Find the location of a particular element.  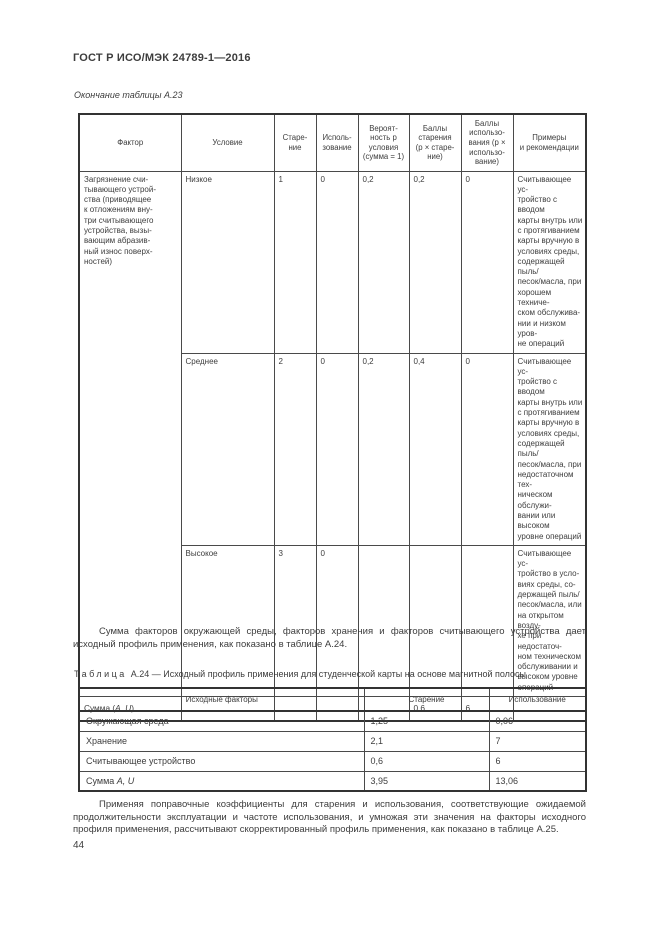

column-header-usage: Использование is located at coordinates (537, 699).